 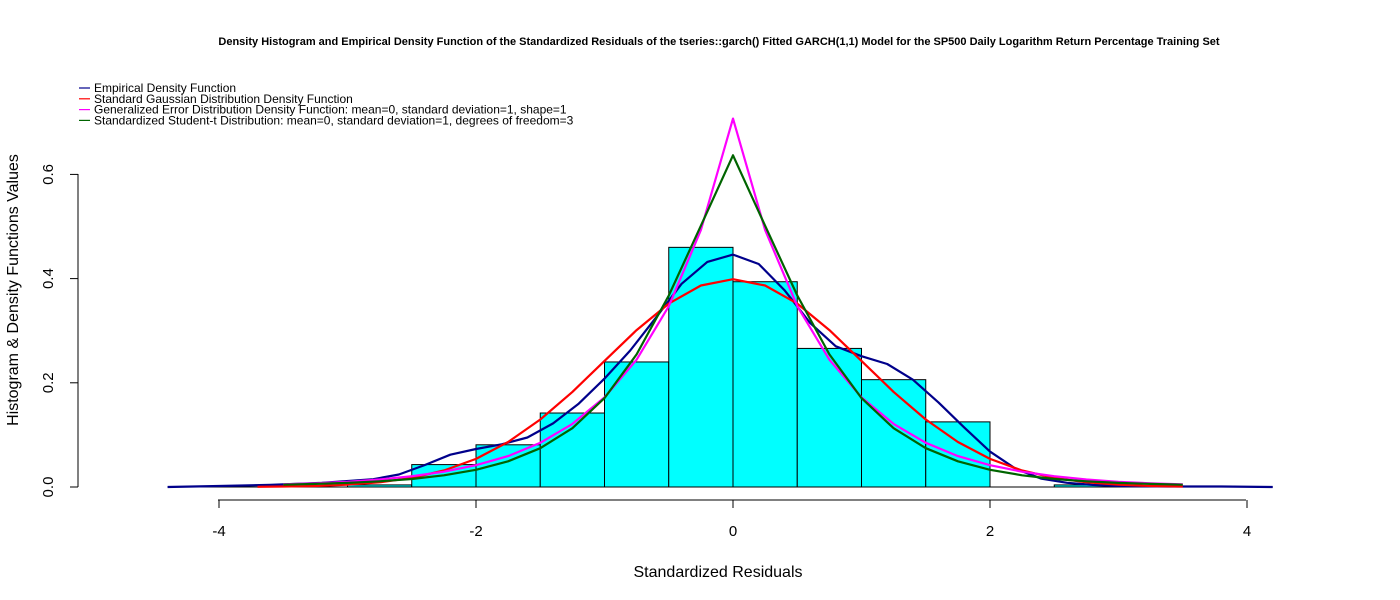 I want to click on y-axis: 0.0 0.2 0.4 0.6, so click(x=59, y=330).